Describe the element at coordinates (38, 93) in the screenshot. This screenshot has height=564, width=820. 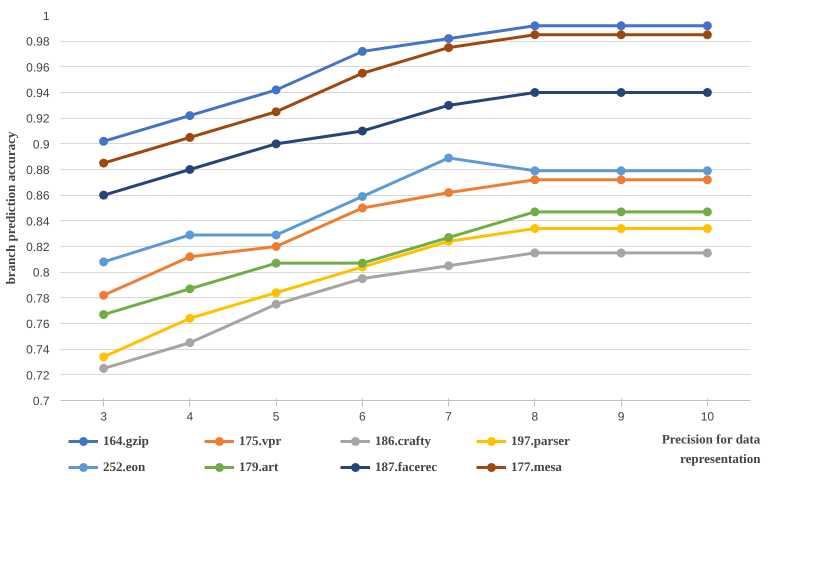
I see `y-tick-label: 0.94` at that location.